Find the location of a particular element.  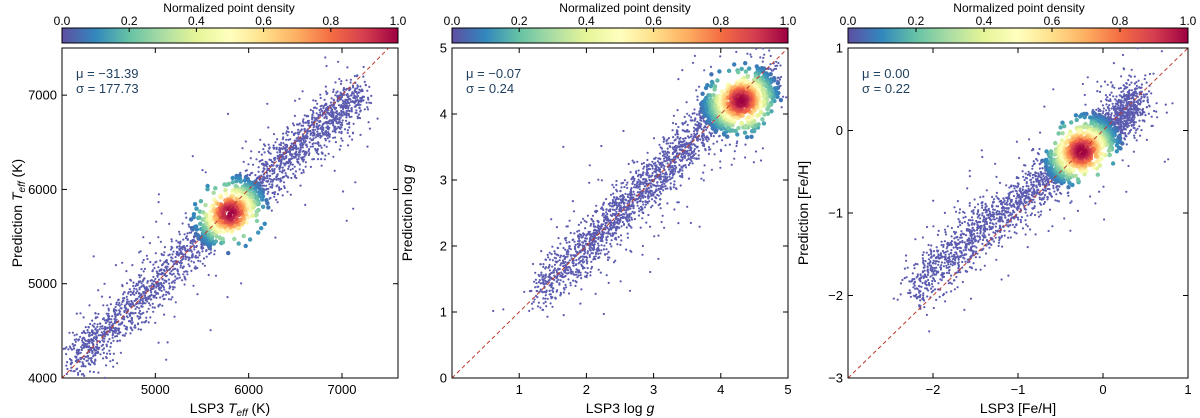

colorbar-tick-label: 0.2 is located at coordinates (129, 21).